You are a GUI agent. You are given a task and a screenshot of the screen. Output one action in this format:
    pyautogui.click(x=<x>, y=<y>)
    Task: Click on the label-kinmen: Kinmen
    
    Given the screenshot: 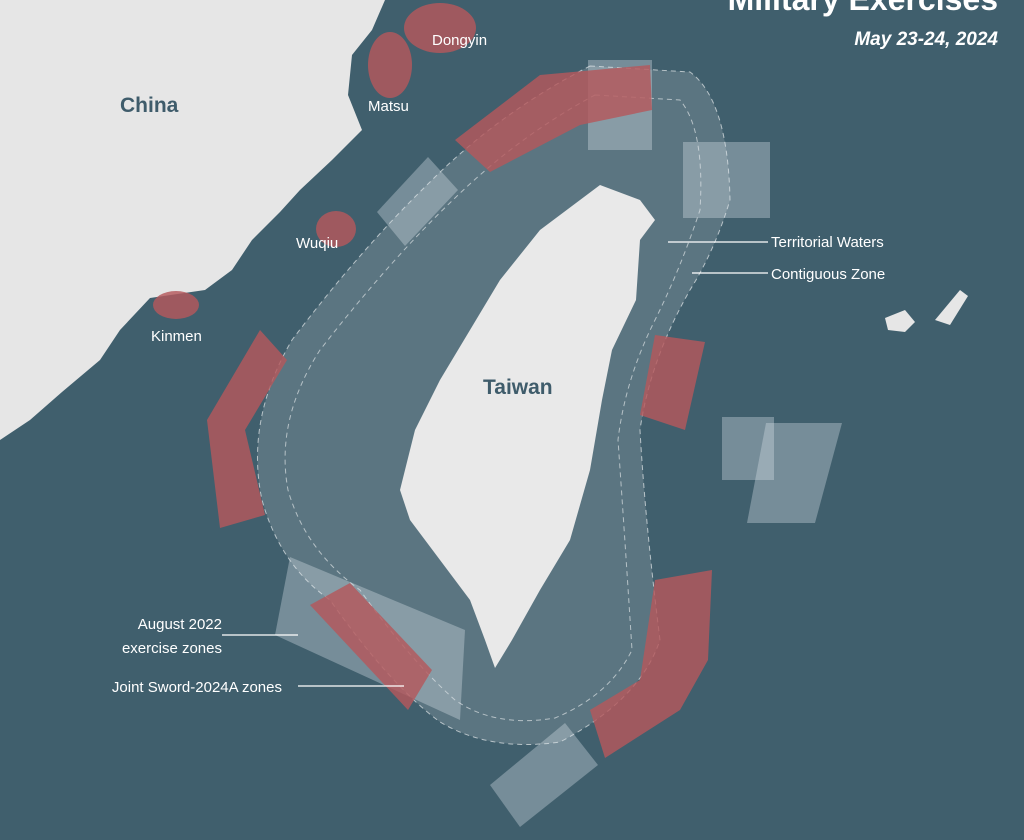 What is the action you would take?
    pyautogui.click(x=176, y=336)
    